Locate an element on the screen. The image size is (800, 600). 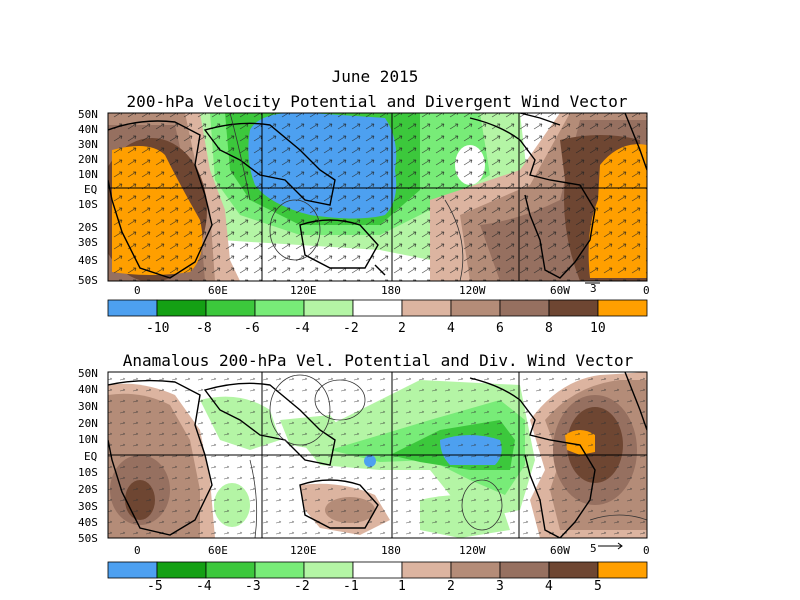
colorbar-label: -3 is located at coordinates (253, 586).